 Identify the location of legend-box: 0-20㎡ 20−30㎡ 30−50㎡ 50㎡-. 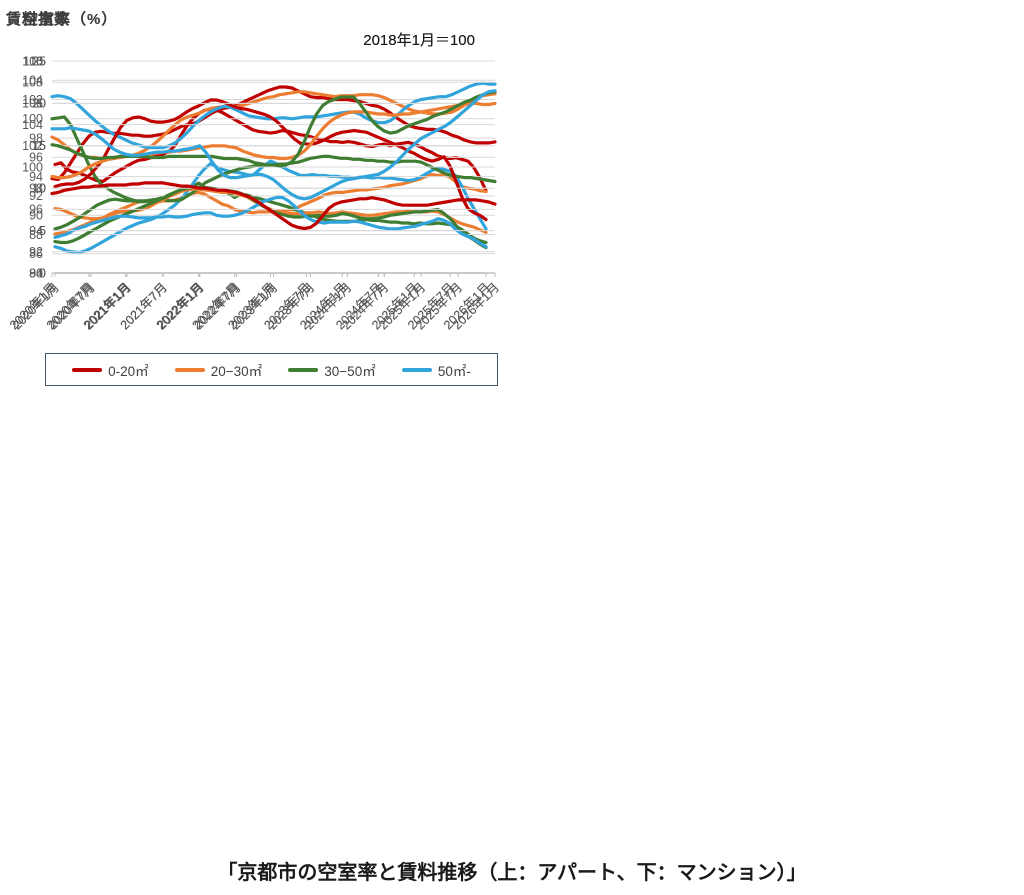
(271, 369).